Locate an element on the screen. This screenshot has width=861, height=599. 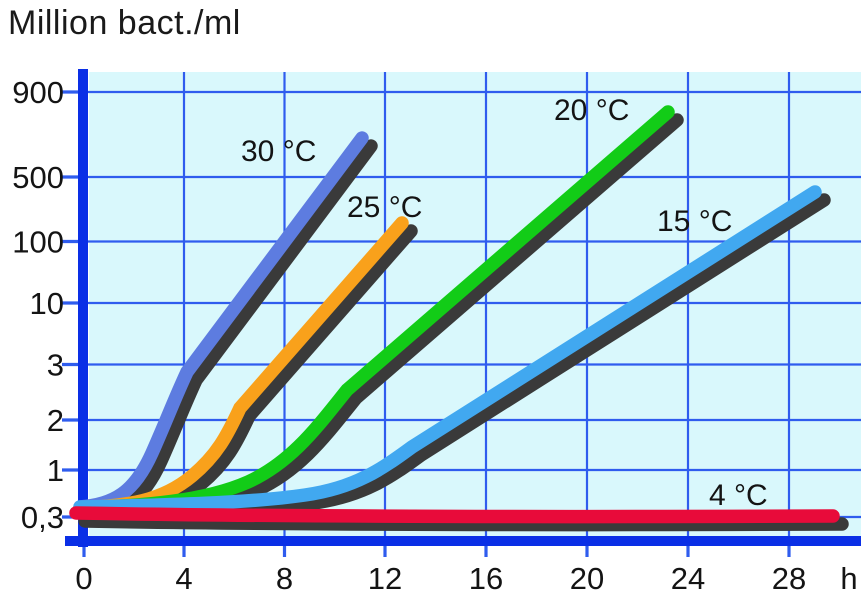
series-label-25°C: 25 °C is located at coordinates (384, 207).